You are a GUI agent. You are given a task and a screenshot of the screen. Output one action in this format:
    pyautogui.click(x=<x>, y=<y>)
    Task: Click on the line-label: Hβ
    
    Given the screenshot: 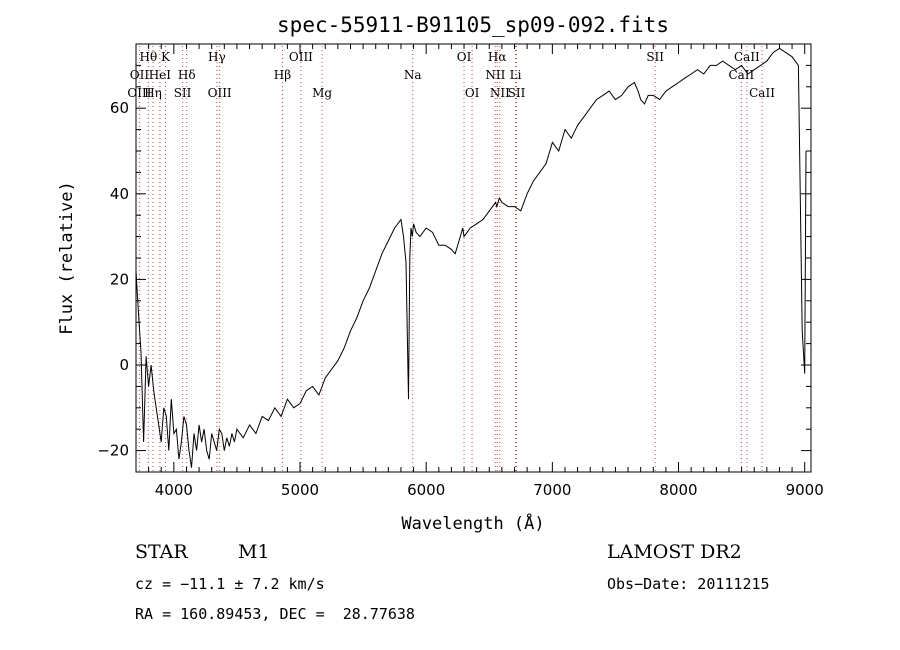 What is the action you would take?
    pyautogui.click(x=282, y=75)
    